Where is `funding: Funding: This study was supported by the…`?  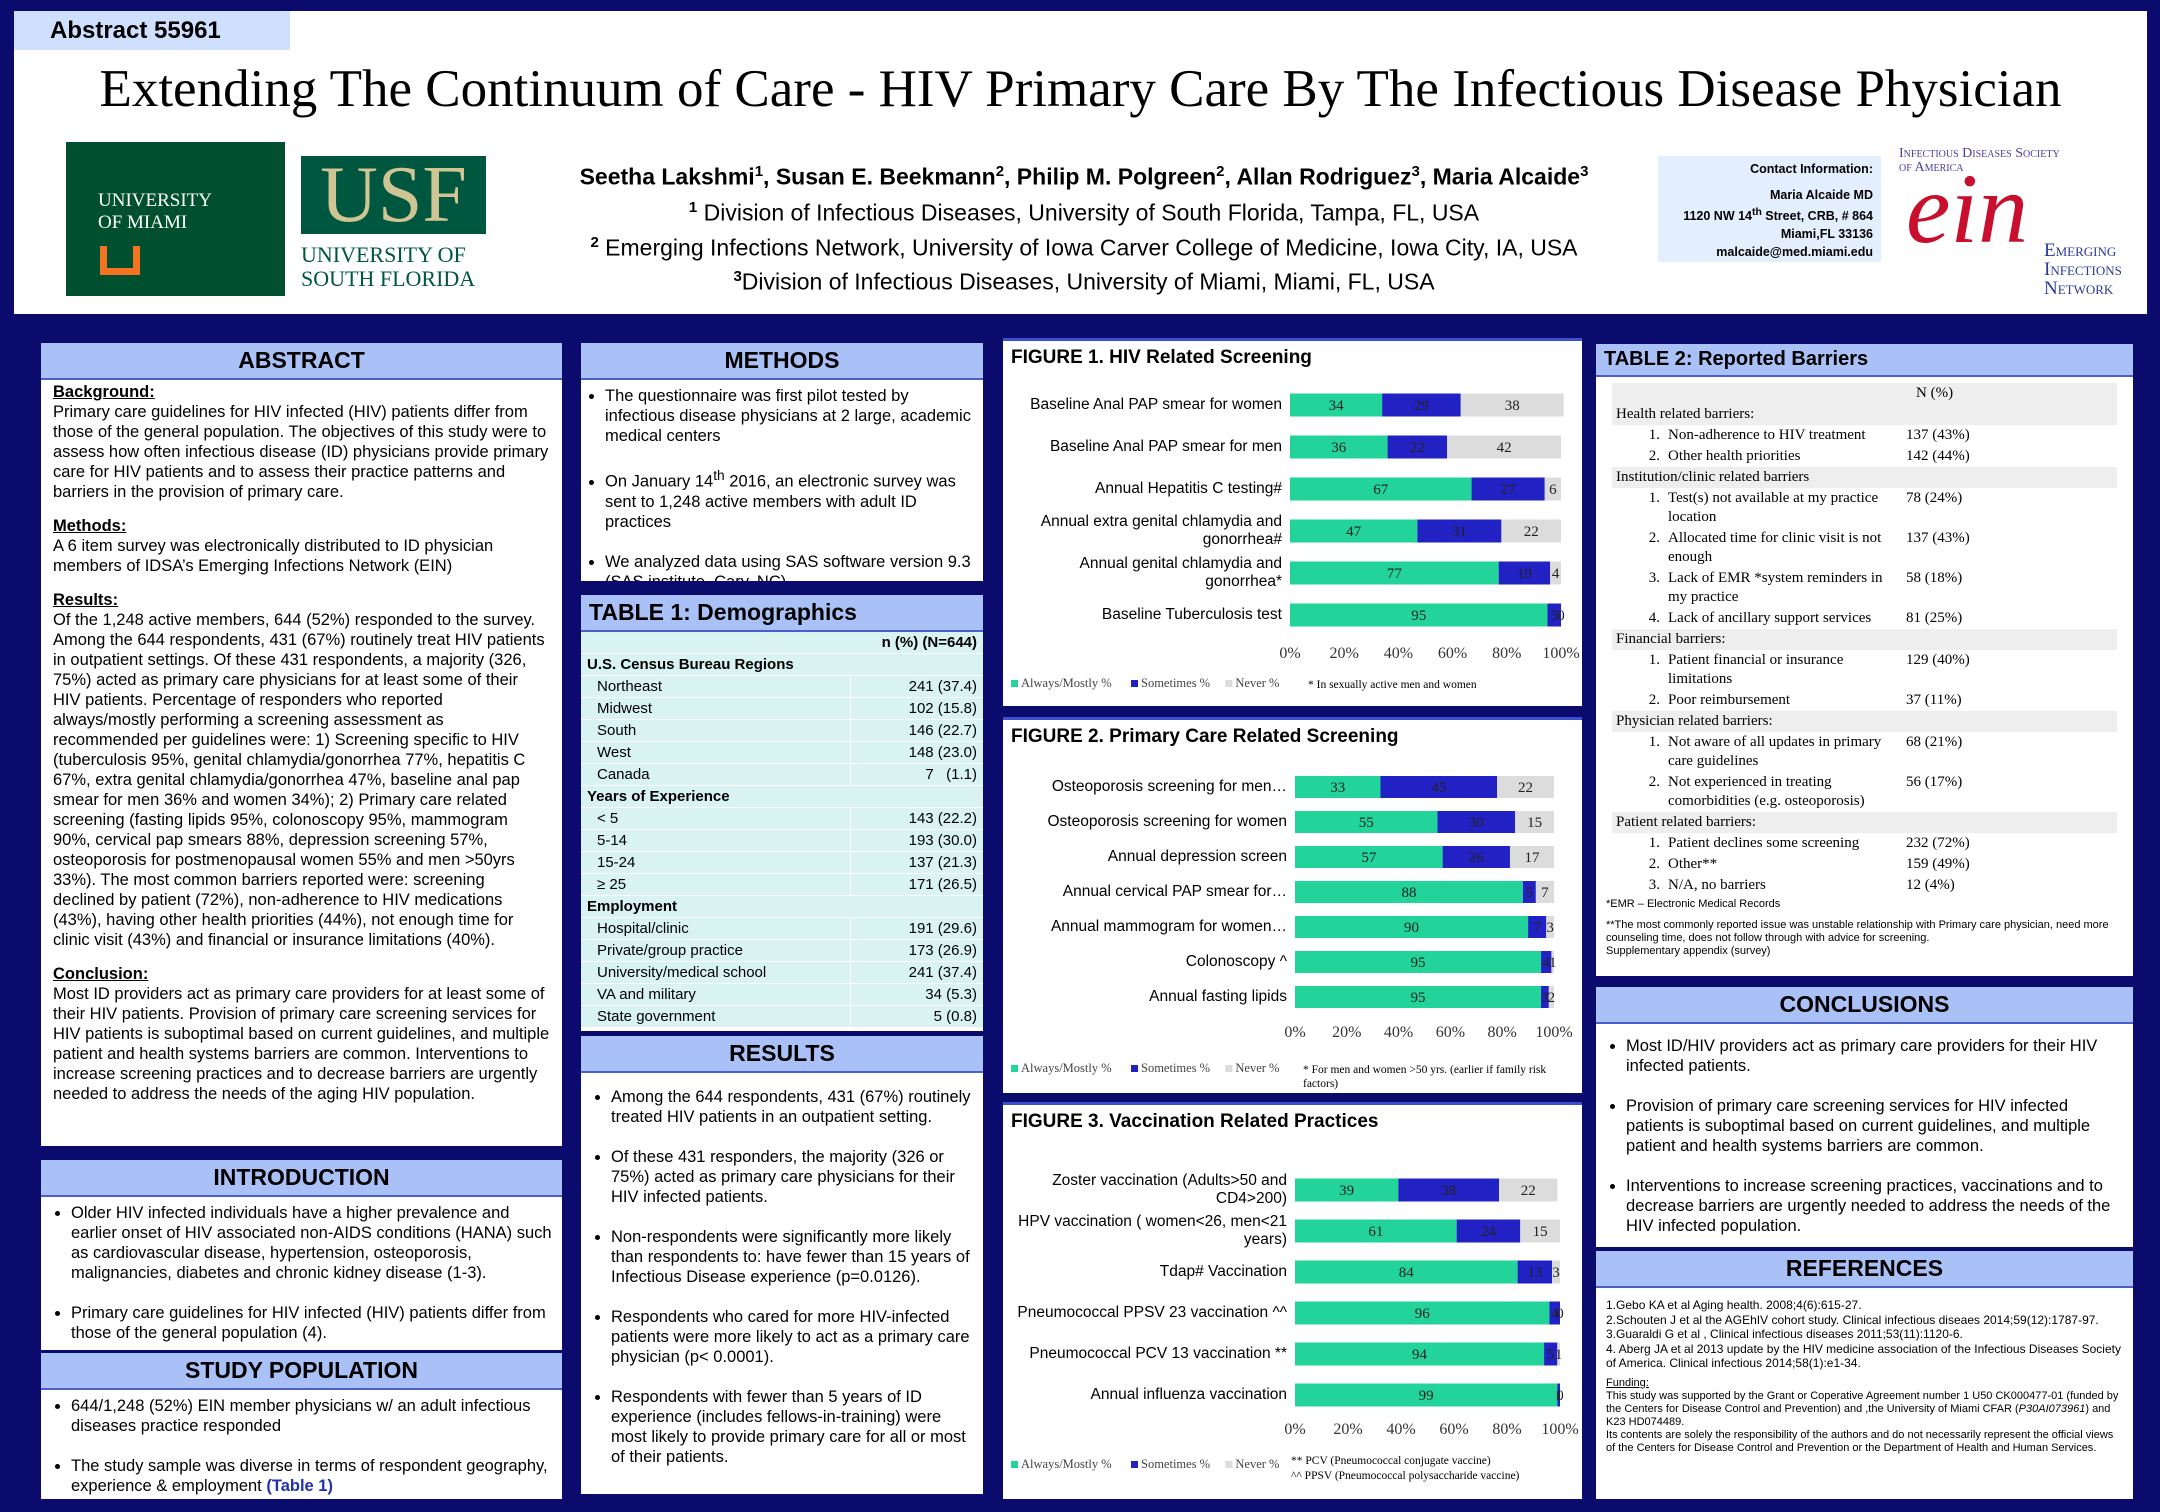
funding: Funding: This study was supported by the… is located at coordinates (1864, 1416).